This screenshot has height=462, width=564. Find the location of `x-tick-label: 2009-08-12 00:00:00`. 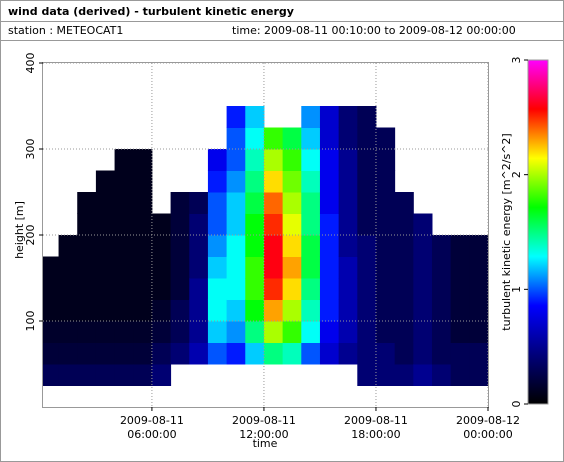

x-tick-label: 2009-08-12 00:00:00 is located at coordinates (488, 427).